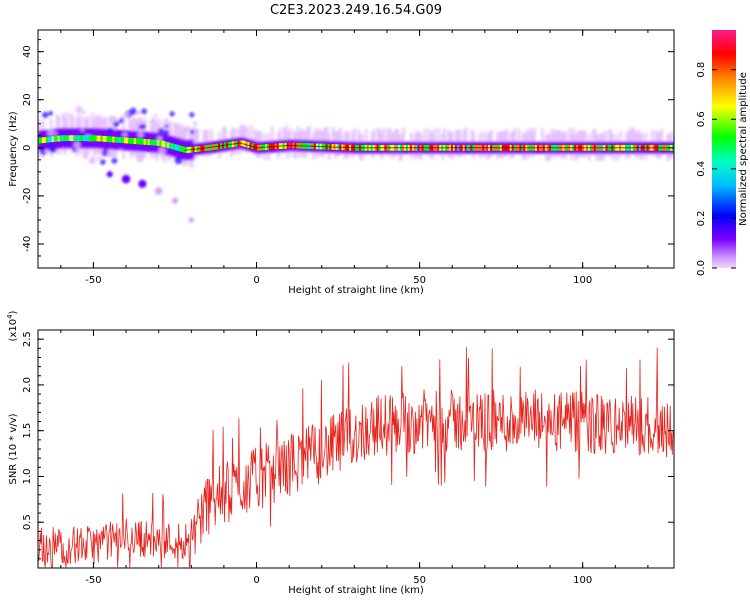  Describe the element at coordinates (13, 448) in the screenshot. I see `snr-y-label: SNR (10 * v/v)` at that location.